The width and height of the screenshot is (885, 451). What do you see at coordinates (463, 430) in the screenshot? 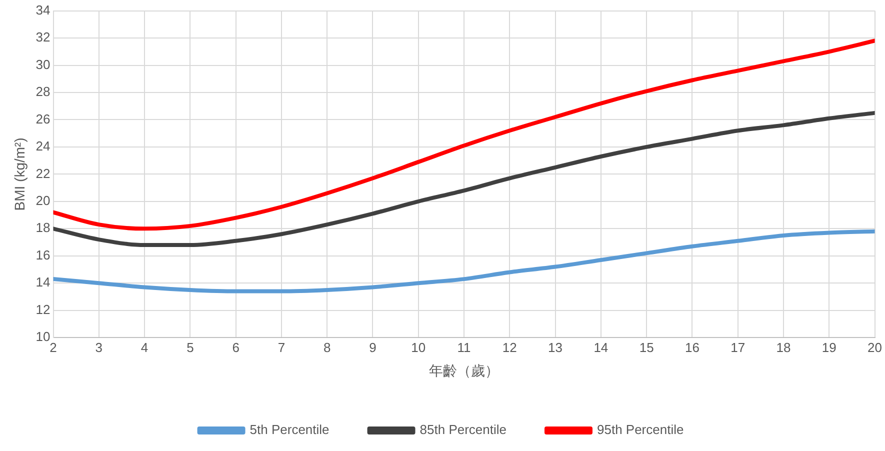
I see `legend-label: 85th Percentile` at bounding box center [463, 430].